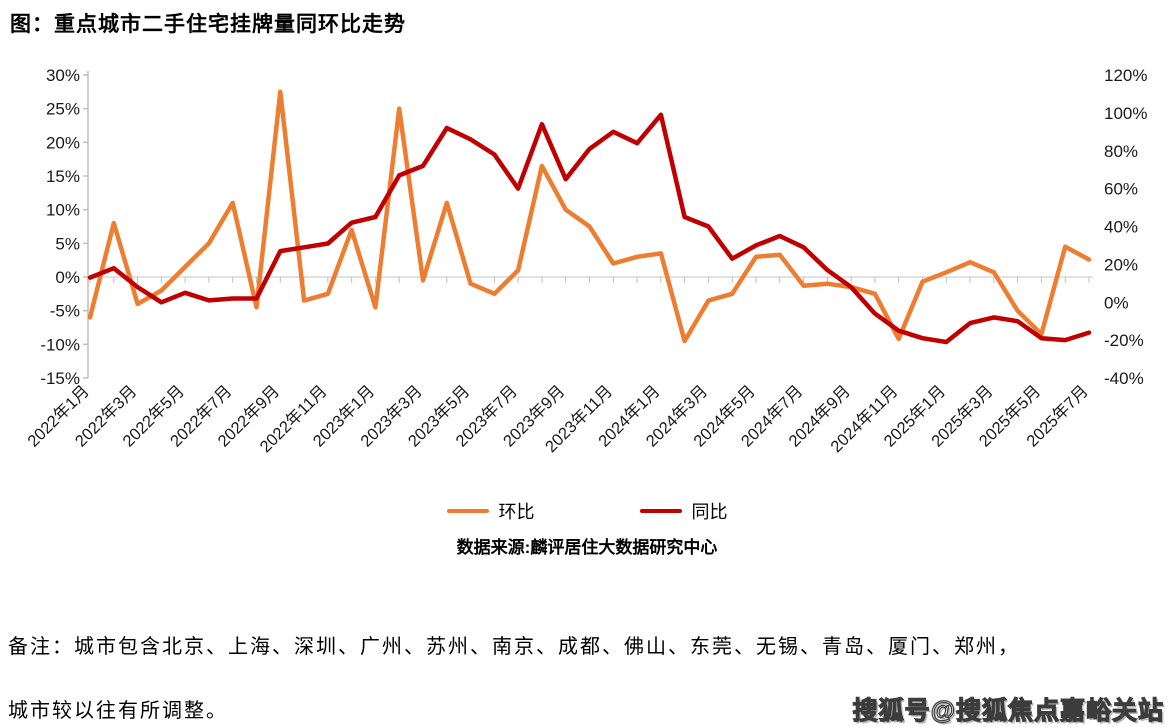  I want to click on left-axis-label: -5%, so click(65, 311).